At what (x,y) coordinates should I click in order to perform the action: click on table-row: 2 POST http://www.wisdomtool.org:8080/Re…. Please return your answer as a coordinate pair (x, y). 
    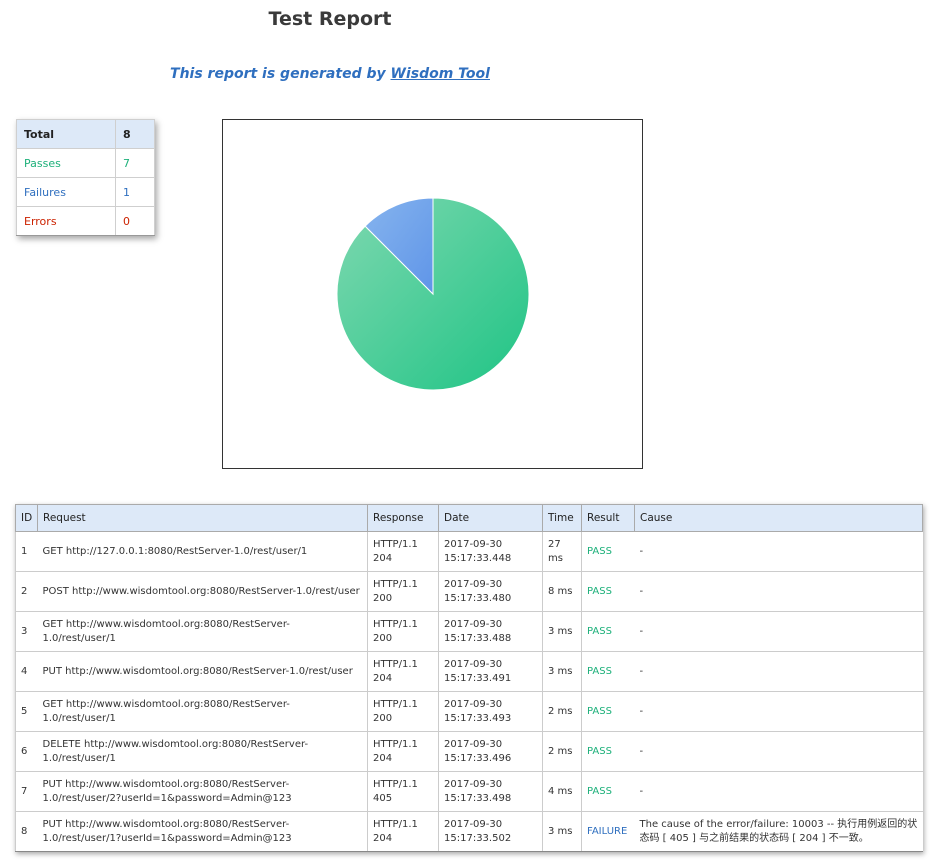
    Looking at the image, I should click on (469, 591).